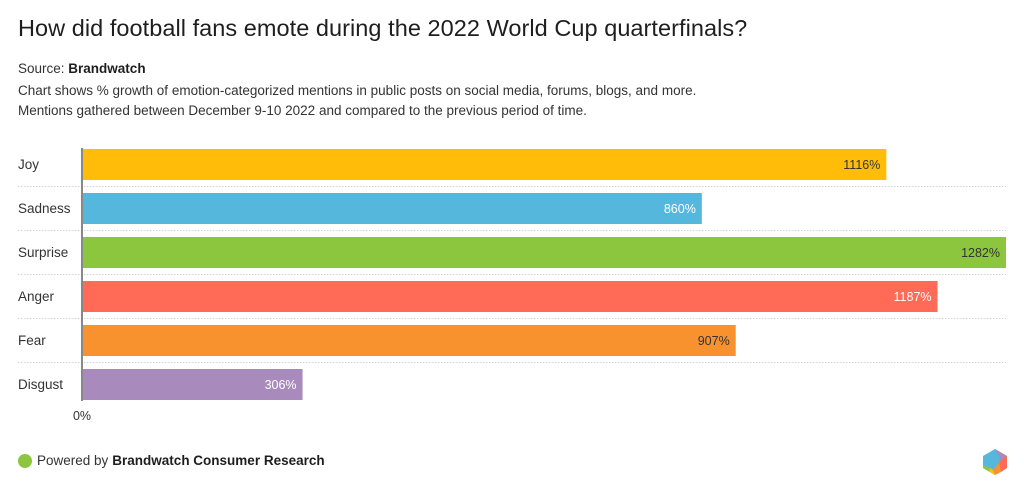 This screenshot has width=1024, height=495. Describe the element at coordinates (40, 384) in the screenshot. I see `category-label: Disgust` at that location.